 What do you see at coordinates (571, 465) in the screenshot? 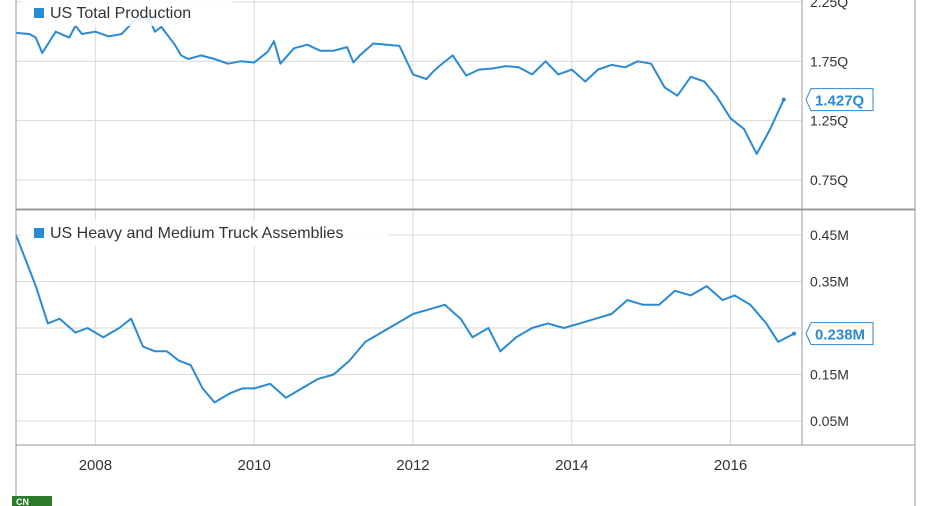
I see `x-tick-label: 2014` at bounding box center [571, 465].